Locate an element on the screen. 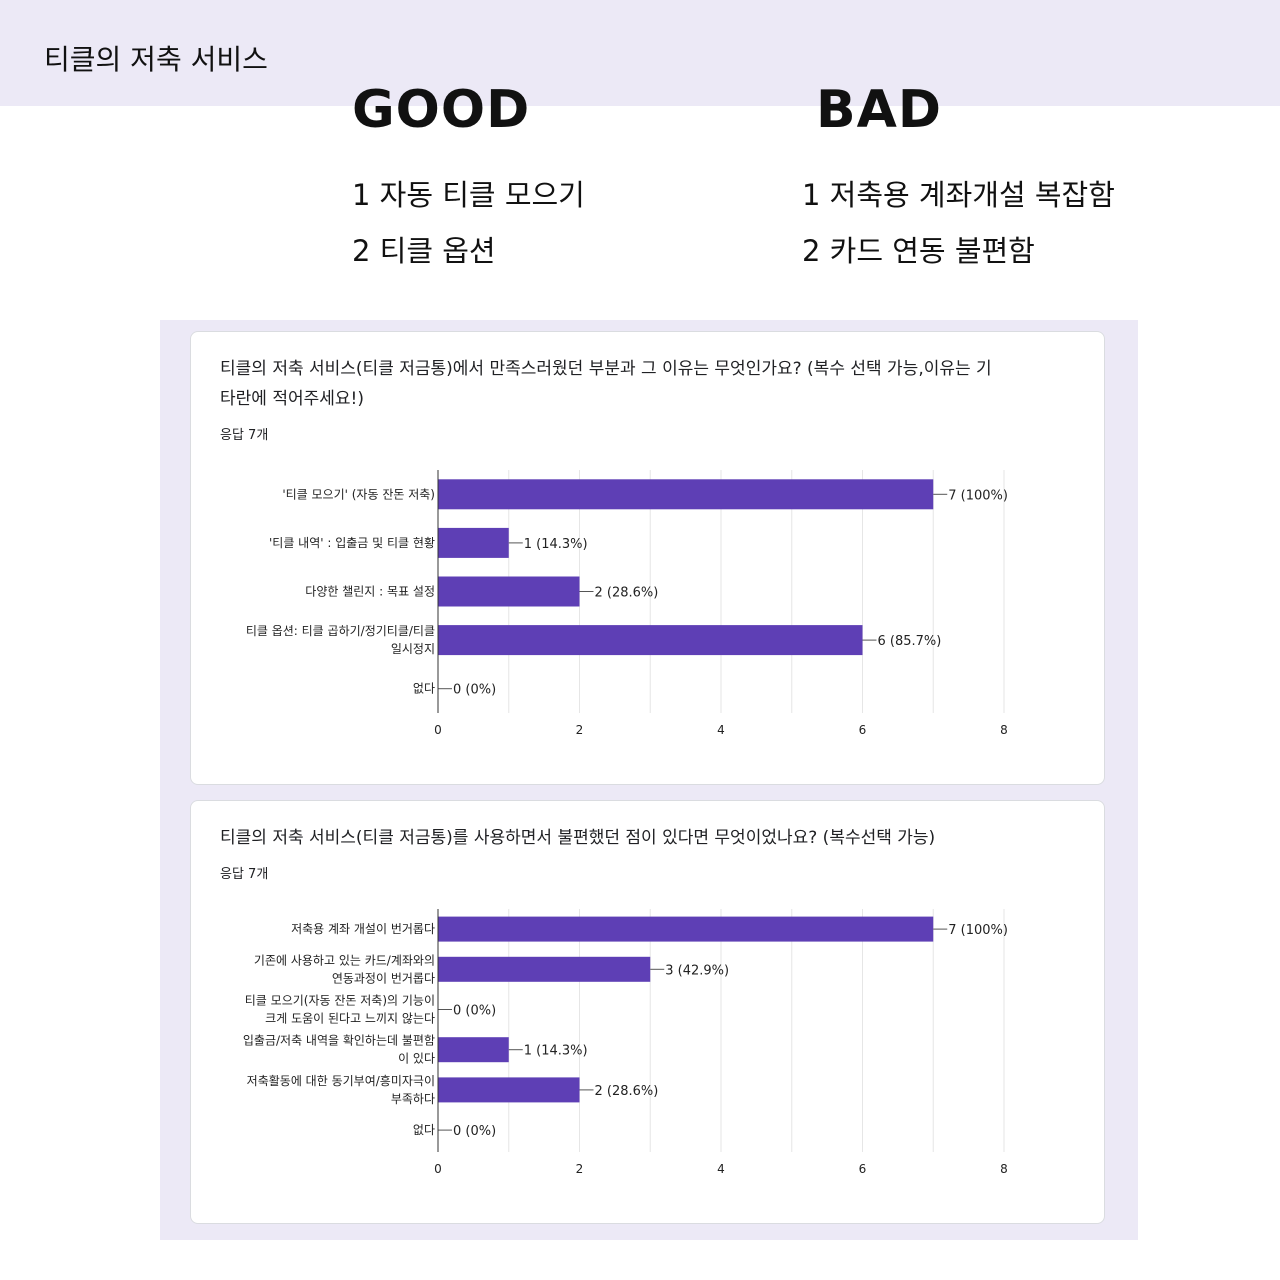 The width and height of the screenshot is (1280, 1280). category-label: 티클 모으기(자동 잔돈 저축)의 기능이 is located at coordinates (340, 1001).